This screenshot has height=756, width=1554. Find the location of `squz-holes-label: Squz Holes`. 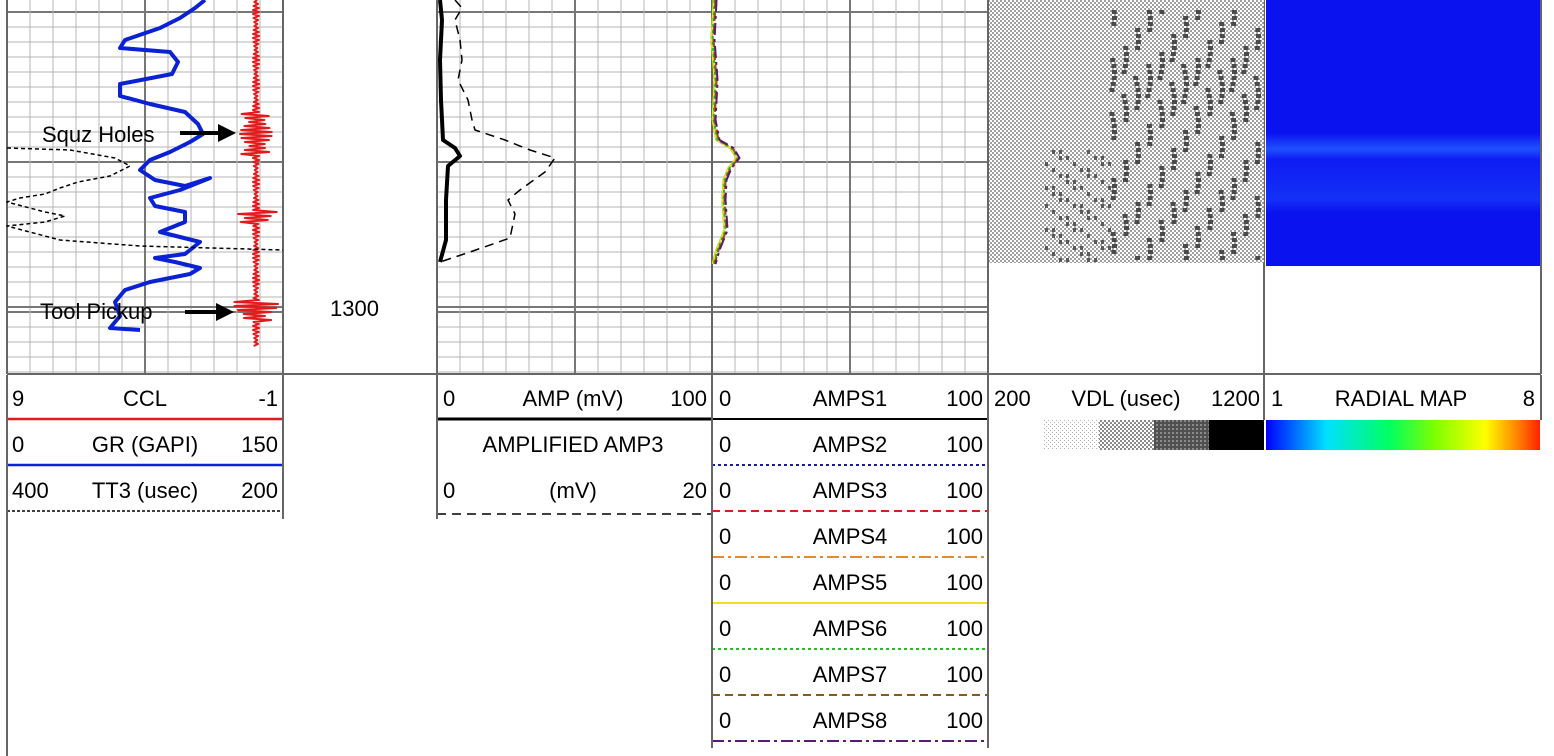

squz-holes-label: Squz Holes is located at coordinates (98, 134).